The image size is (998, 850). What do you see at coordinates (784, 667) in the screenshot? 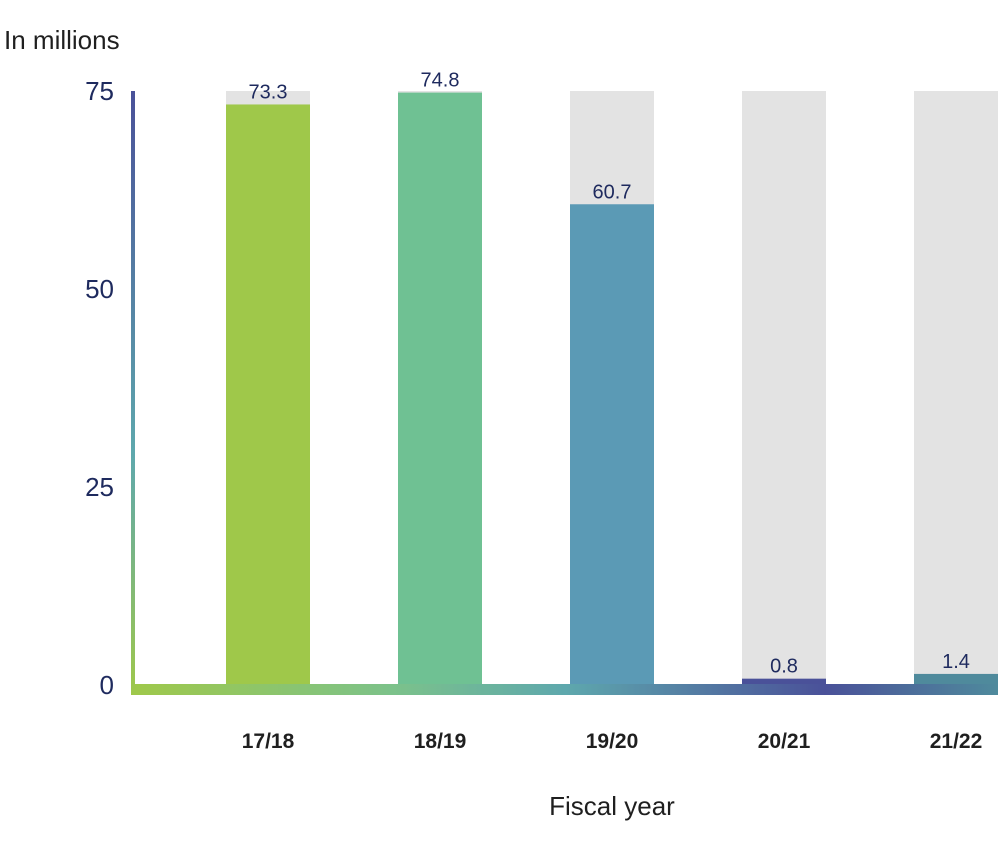
I see `data-label: 0.8` at bounding box center [784, 667].